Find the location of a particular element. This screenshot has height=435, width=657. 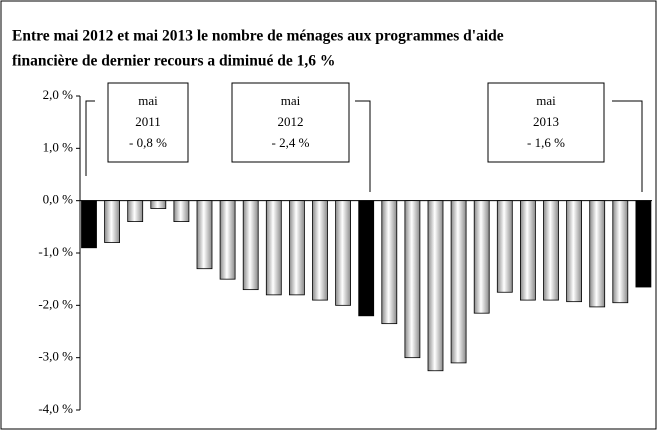

annotation-text: 2013 is located at coordinates (546, 121).